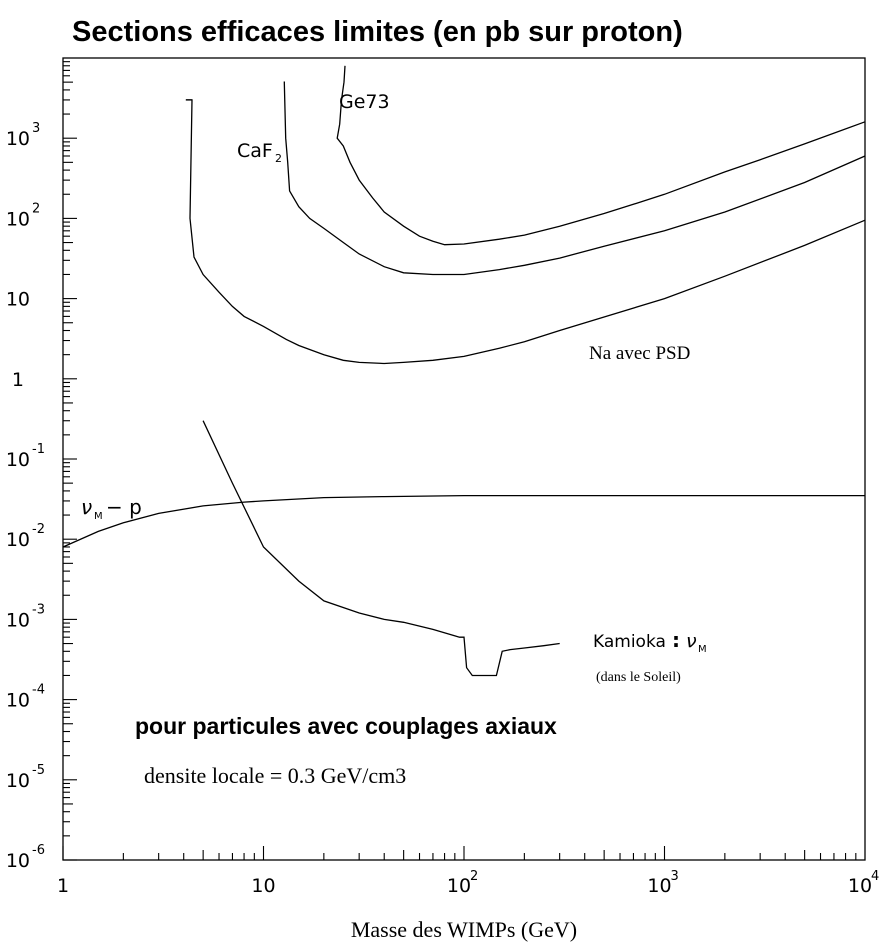 The height and width of the screenshot is (948, 892). I want to click on soleil-note: (dans le Soleil), so click(638, 677).